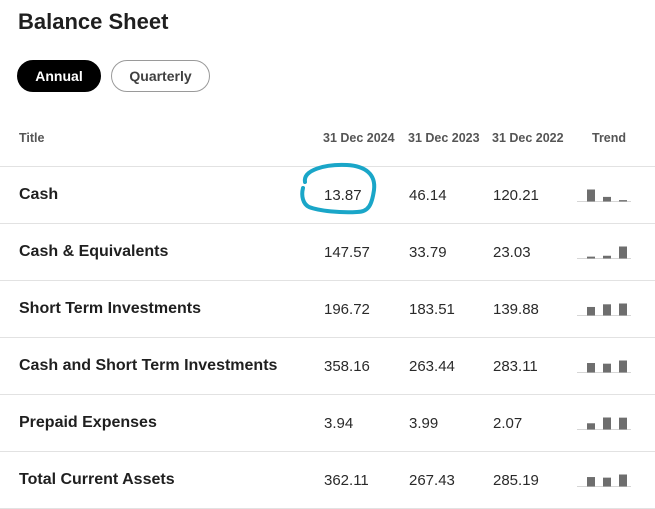 The image size is (655, 509). I want to click on row-title: Cash and Short Term Investments, so click(148, 365).